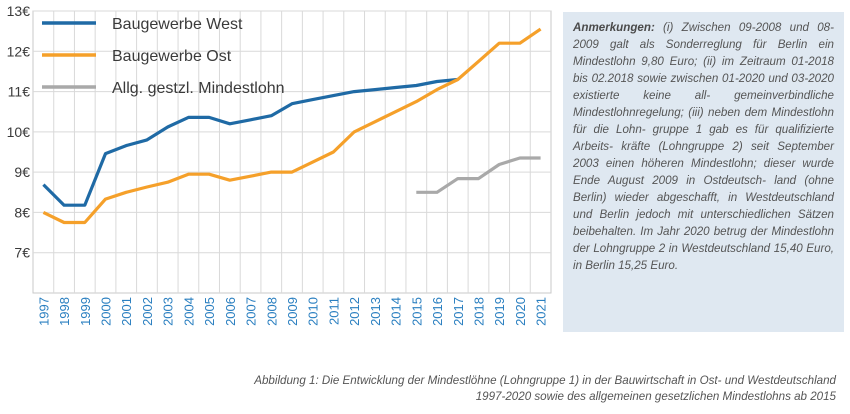  What do you see at coordinates (458, 311) in the screenshot?
I see `x-tick-label: 2017` at bounding box center [458, 311].